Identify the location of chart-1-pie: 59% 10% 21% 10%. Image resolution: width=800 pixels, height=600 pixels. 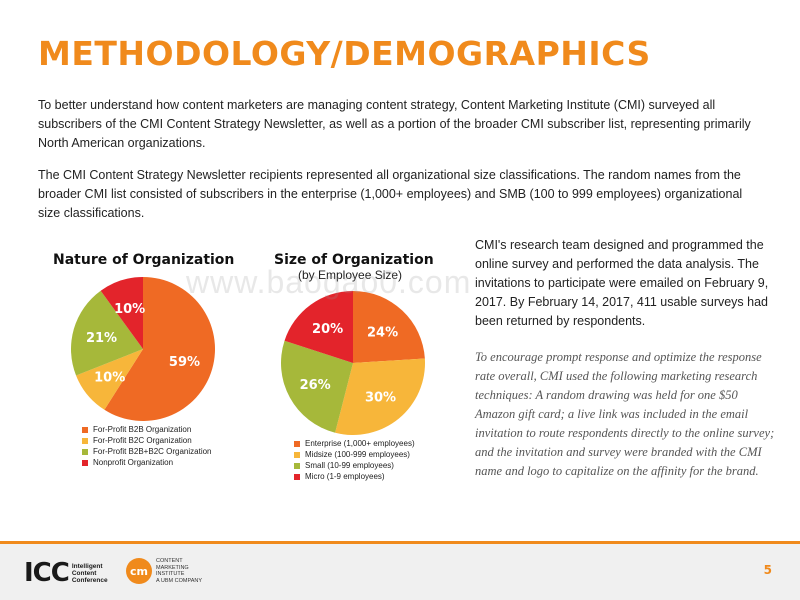
(143, 349).